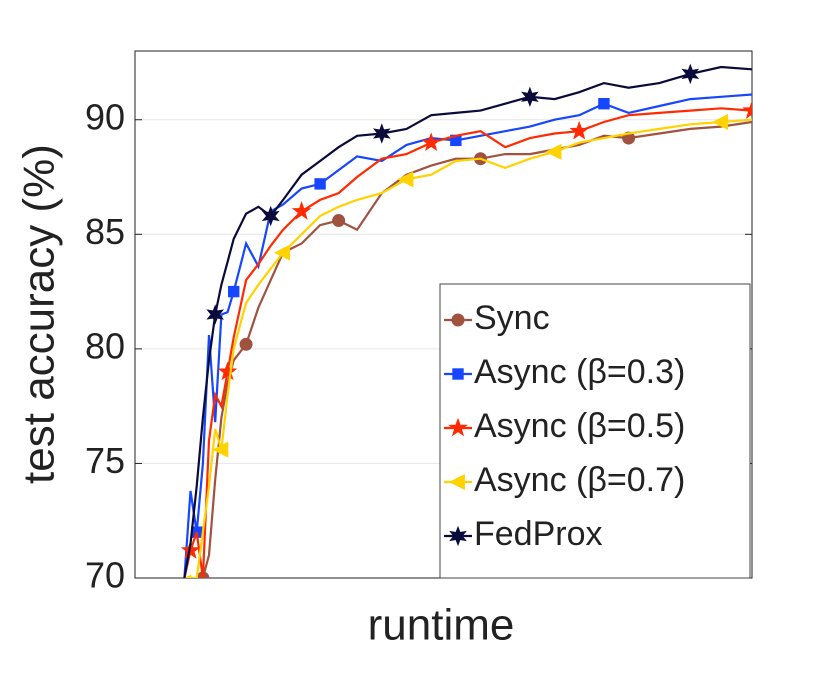 The width and height of the screenshot is (830, 674). I want to click on y-axis-label: test accuracy (%), so click(39, 314).